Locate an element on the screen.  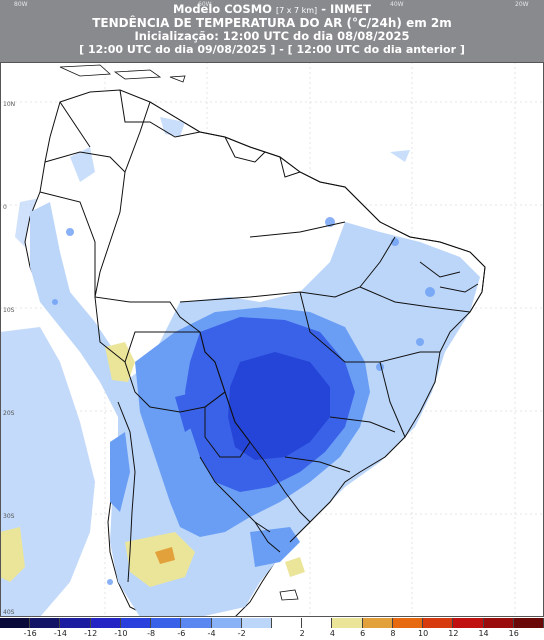
lon-label-20w: 20W is located at coordinates (522, 4).